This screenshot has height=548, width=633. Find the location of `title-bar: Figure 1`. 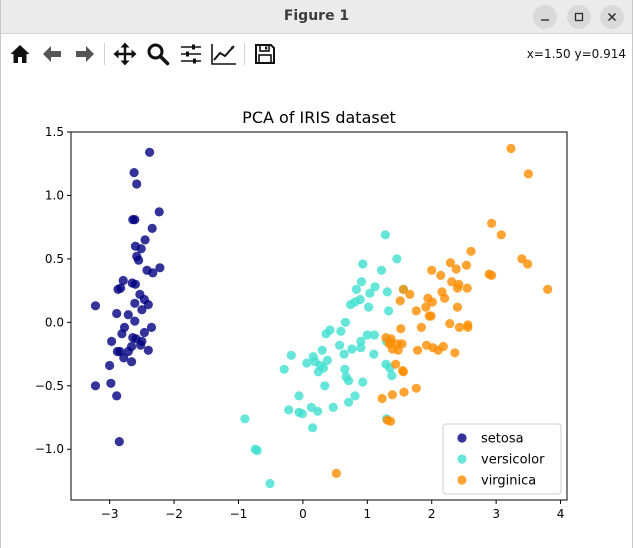

title-bar: Figure 1 is located at coordinates (316, 17).